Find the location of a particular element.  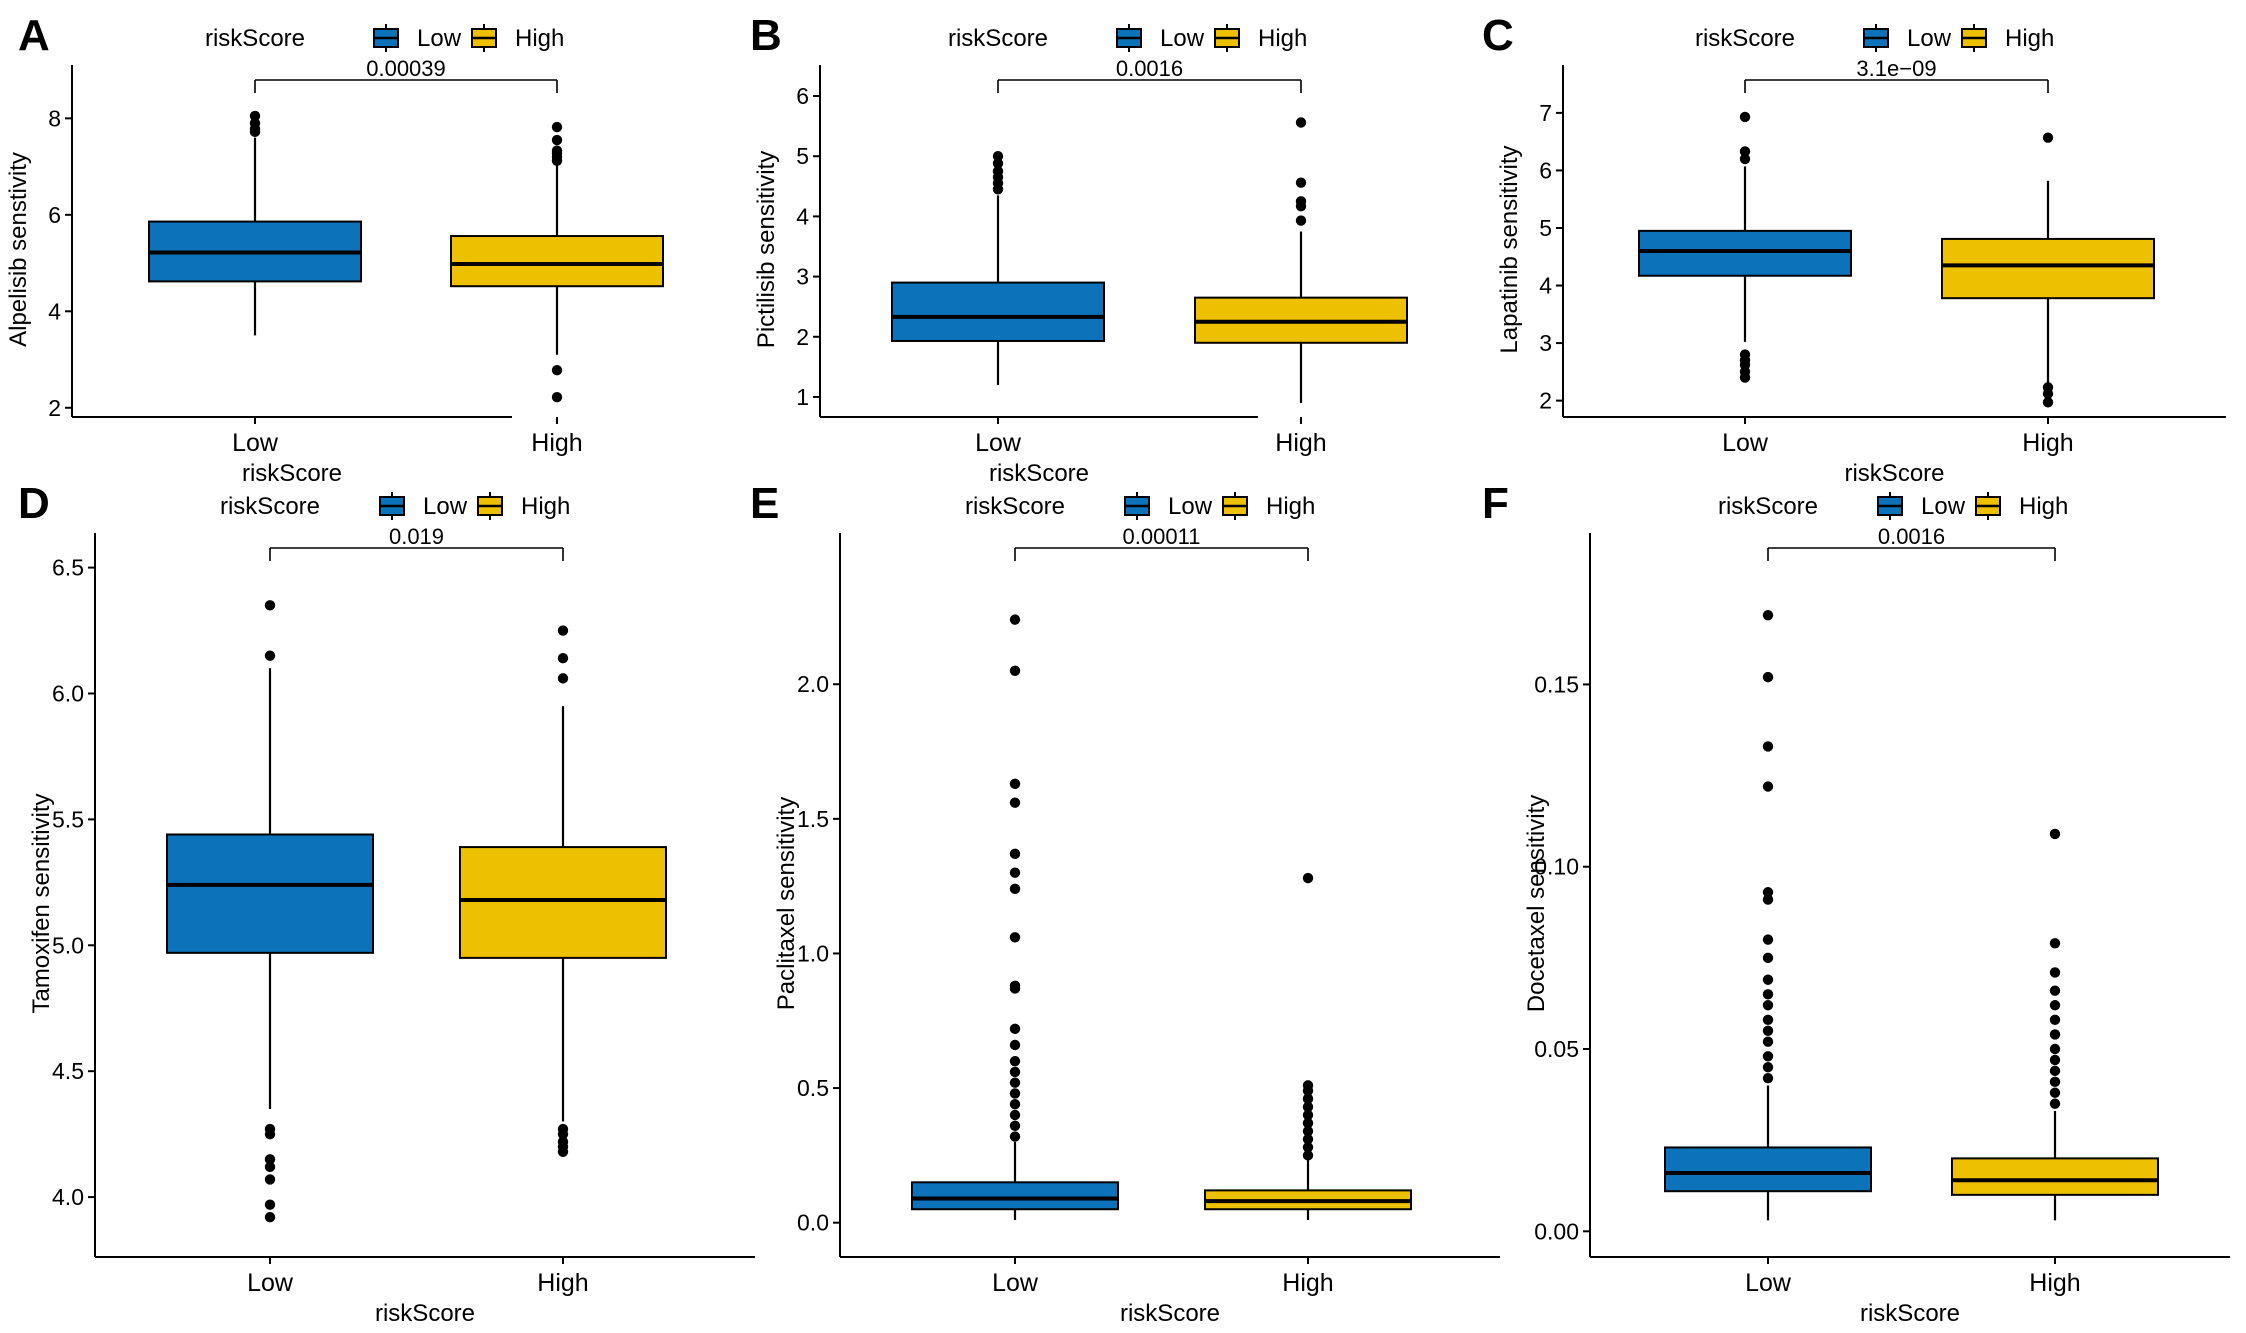

y-tick-label: 5.5 is located at coordinates (68, 819).